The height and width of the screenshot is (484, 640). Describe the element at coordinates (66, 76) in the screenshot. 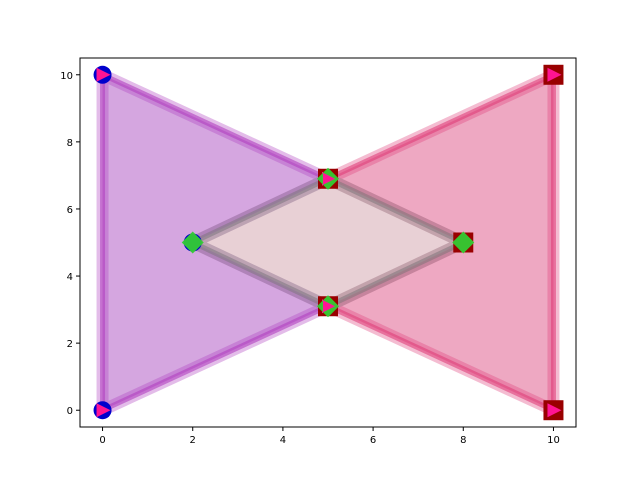

I see `y-tick-label-10: 10` at that location.